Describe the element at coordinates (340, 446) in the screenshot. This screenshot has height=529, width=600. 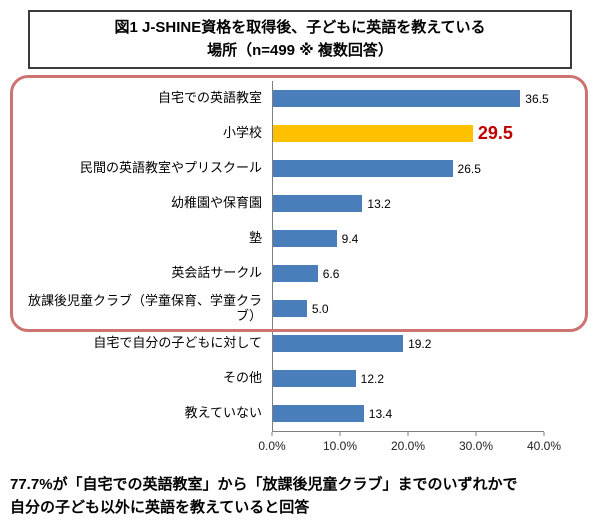
I see `x-tick-label: 10.0%` at that location.